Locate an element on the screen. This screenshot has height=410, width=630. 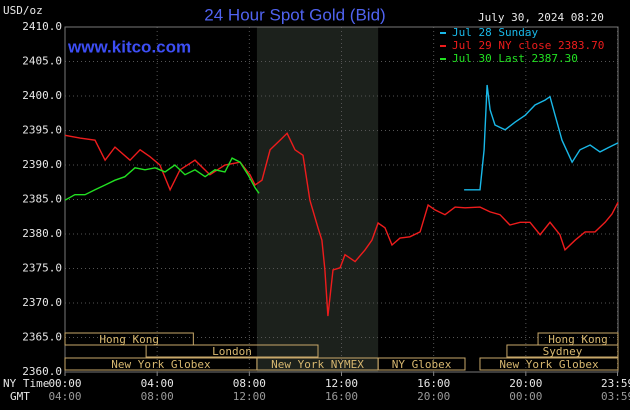
x-tick-label: 16:00 is located at coordinates (433, 383).